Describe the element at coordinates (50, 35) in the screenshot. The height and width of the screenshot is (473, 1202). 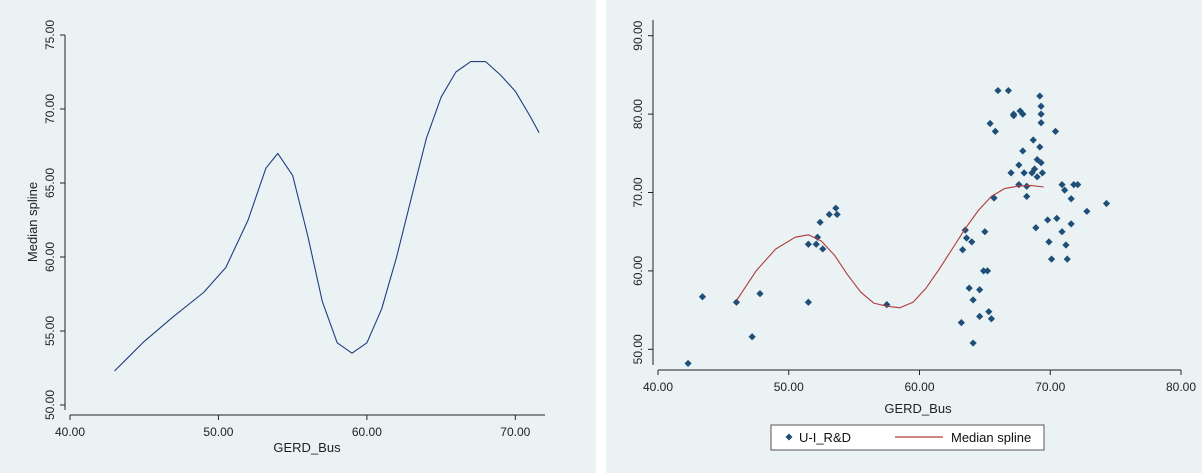
I see `y-tick-label: 75.00` at that location.